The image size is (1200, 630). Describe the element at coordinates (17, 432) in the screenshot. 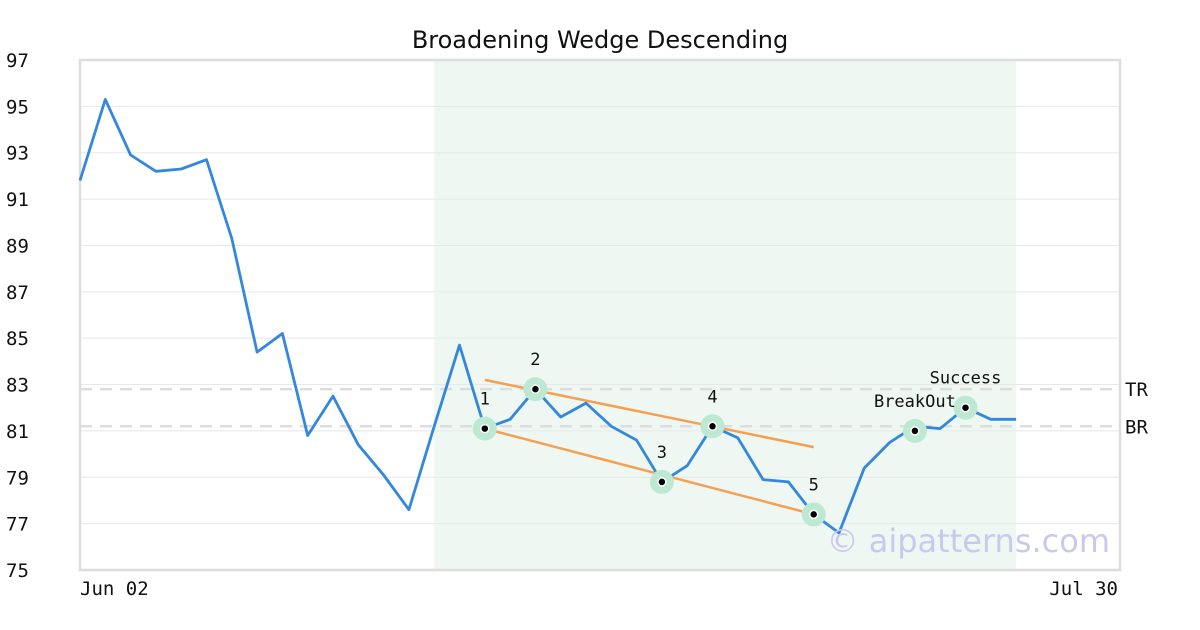

I see `y-tick-label: 81` at that location.